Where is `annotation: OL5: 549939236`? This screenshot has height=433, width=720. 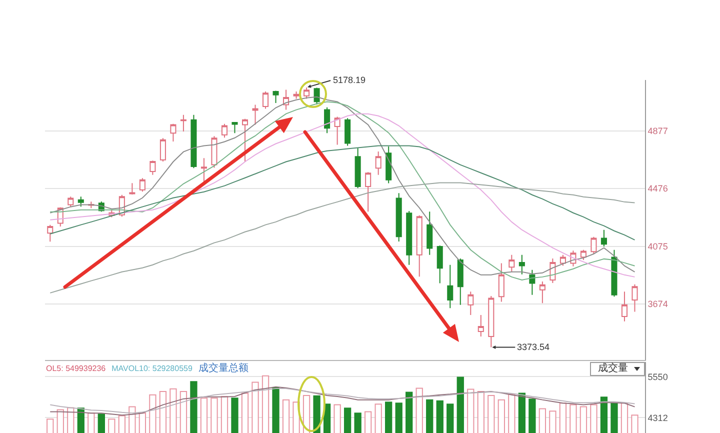 annotation: OL5: 549939236 is located at coordinates (76, 369).